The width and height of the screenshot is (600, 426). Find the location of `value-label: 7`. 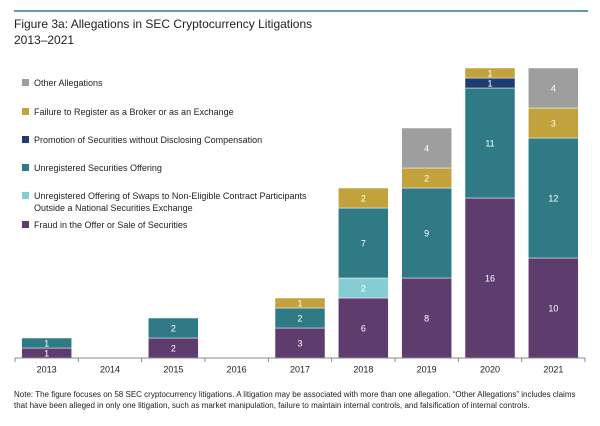

value-label: 7 is located at coordinates (363, 243).